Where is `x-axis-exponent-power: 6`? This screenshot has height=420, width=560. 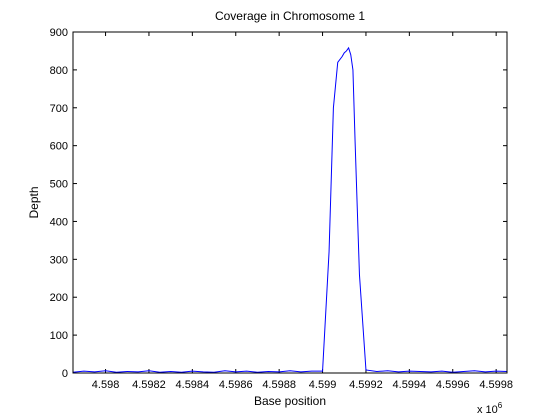
x-axis-exponent-power: 6 is located at coordinates (500, 405).